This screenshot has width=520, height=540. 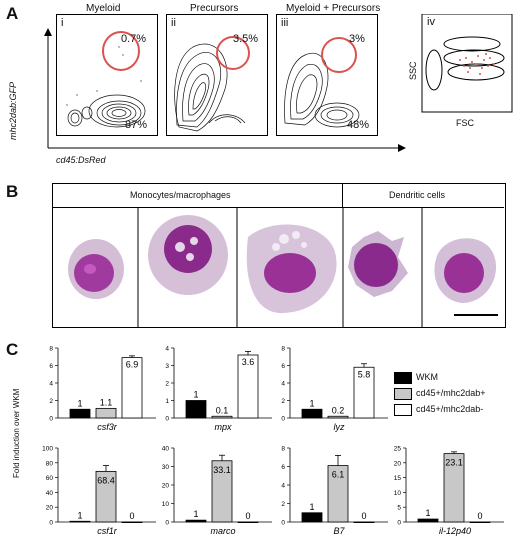 What do you see at coordinates (465, 123) in the screenshot?
I see `scatter-x-axis-label: FSC` at bounding box center [465, 123].